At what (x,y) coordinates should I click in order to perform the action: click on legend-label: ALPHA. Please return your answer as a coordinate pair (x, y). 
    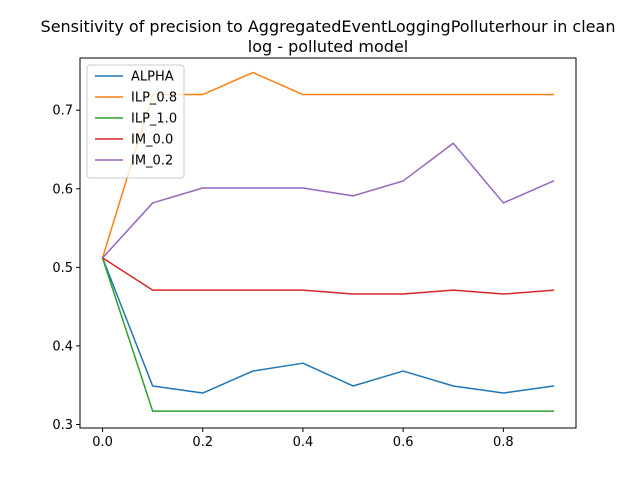
    Looking at the image, I should click on (152, 77).